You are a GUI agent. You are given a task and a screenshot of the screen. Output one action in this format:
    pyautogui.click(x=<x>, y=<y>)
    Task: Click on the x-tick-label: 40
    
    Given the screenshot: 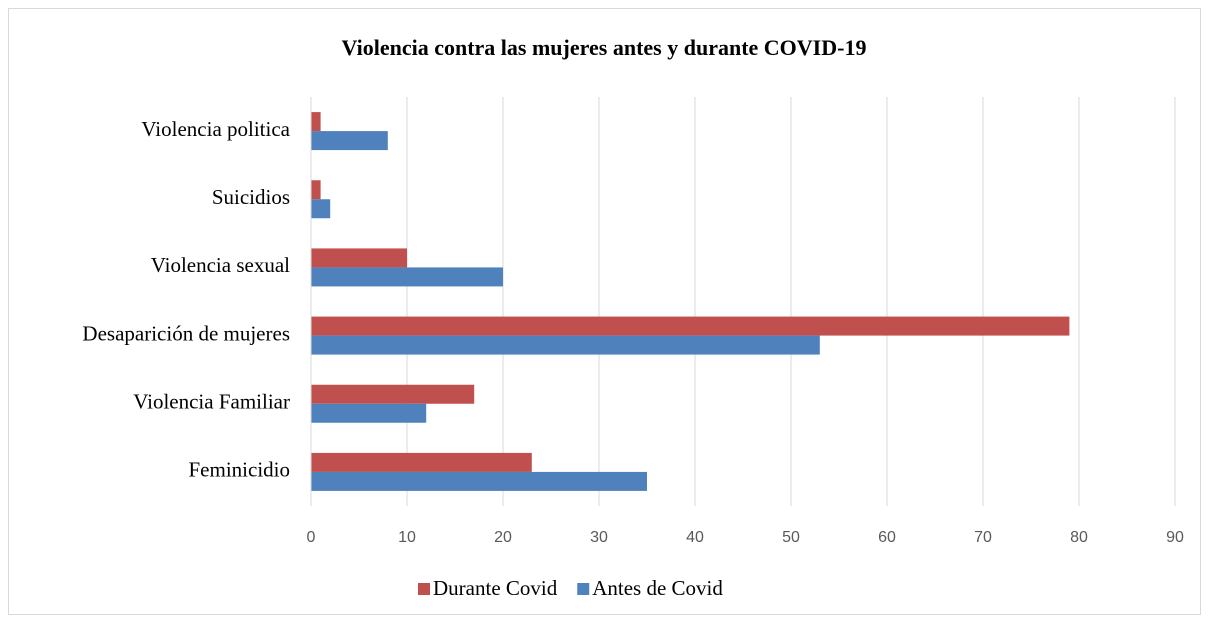 What is the action you would take?
    pyautogui.click(x=695, y=537)
    